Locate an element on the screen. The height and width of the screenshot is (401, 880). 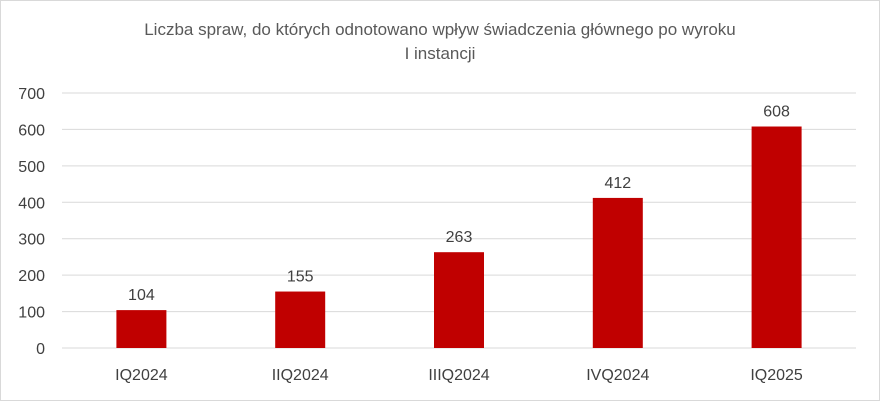
data-label: 608 is located at coordinates (776, 112).